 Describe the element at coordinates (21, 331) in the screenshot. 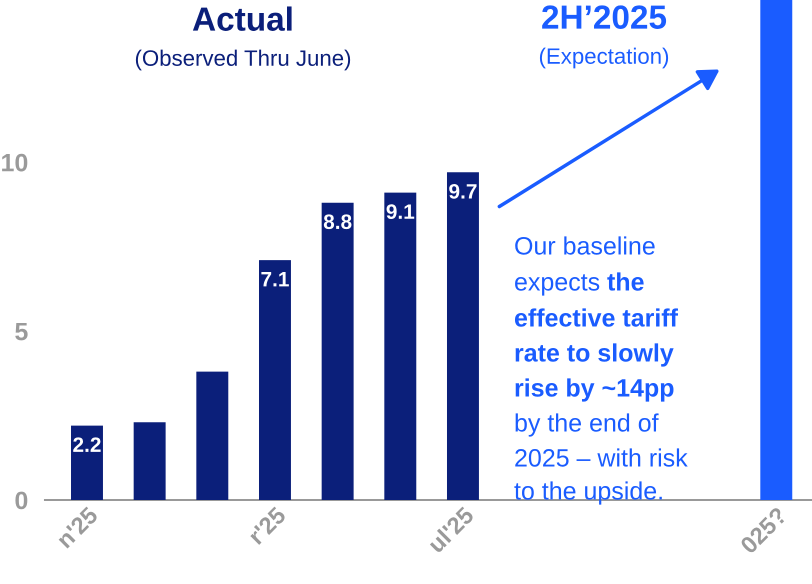

I see `y-tick-label: 5` at that location.